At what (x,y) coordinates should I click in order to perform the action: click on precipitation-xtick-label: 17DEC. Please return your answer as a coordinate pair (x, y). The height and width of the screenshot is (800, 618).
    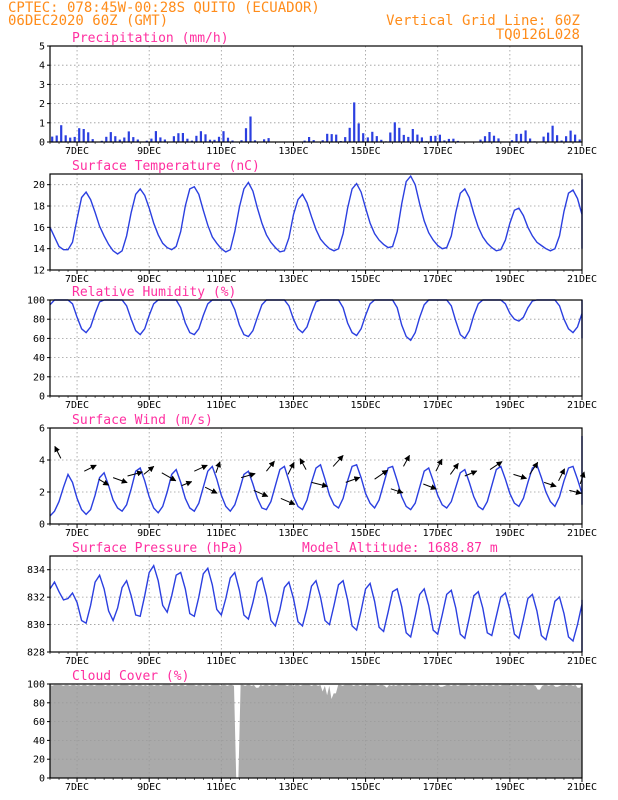
    Looking at the image, I should click on (438, 151).